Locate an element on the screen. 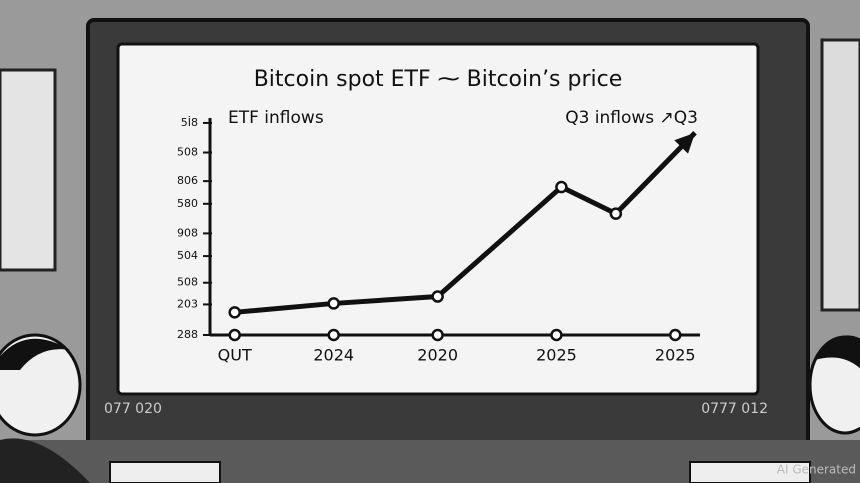 Image resolution: width=860 pixels, height=483 pixels. right-poster is located at coordinates (840, 175).